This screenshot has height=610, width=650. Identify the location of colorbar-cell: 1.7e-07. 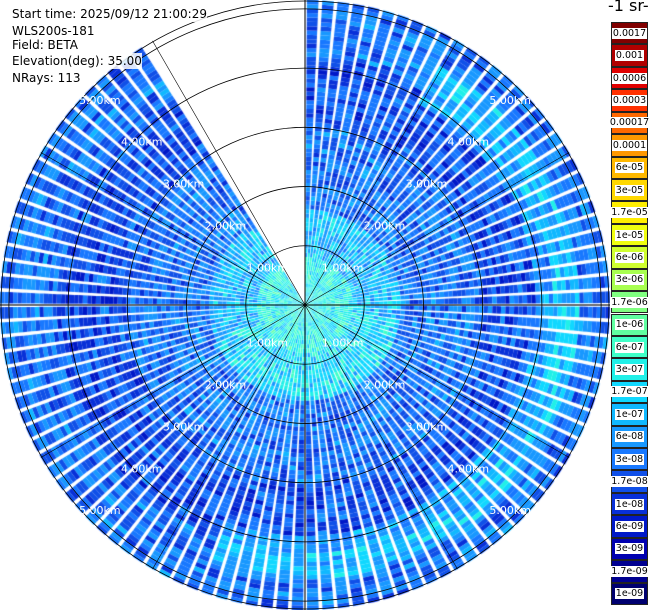
(629, 392).